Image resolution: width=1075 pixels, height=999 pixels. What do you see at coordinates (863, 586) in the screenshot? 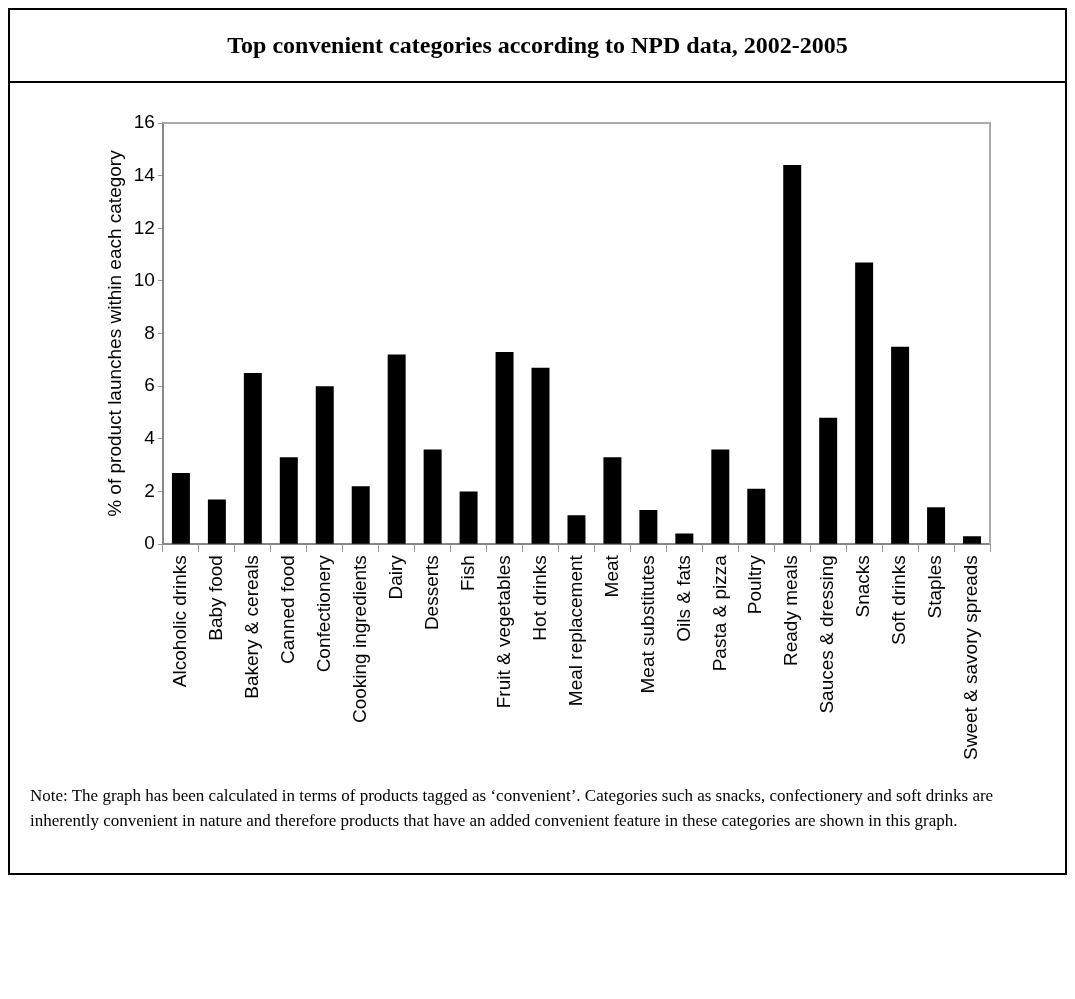
I see `x-tick-label: Snacks` at bounding box center [863, 586].